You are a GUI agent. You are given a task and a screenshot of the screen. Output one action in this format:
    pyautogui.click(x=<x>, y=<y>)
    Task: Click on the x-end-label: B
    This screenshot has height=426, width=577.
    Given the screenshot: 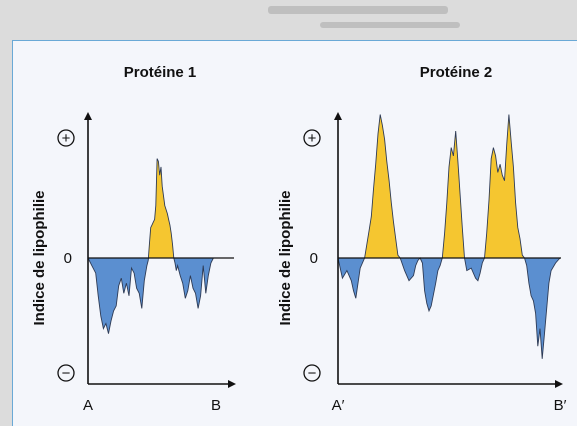 What is the action you would take?
    pyautogui.click(x=216, y=405)
    